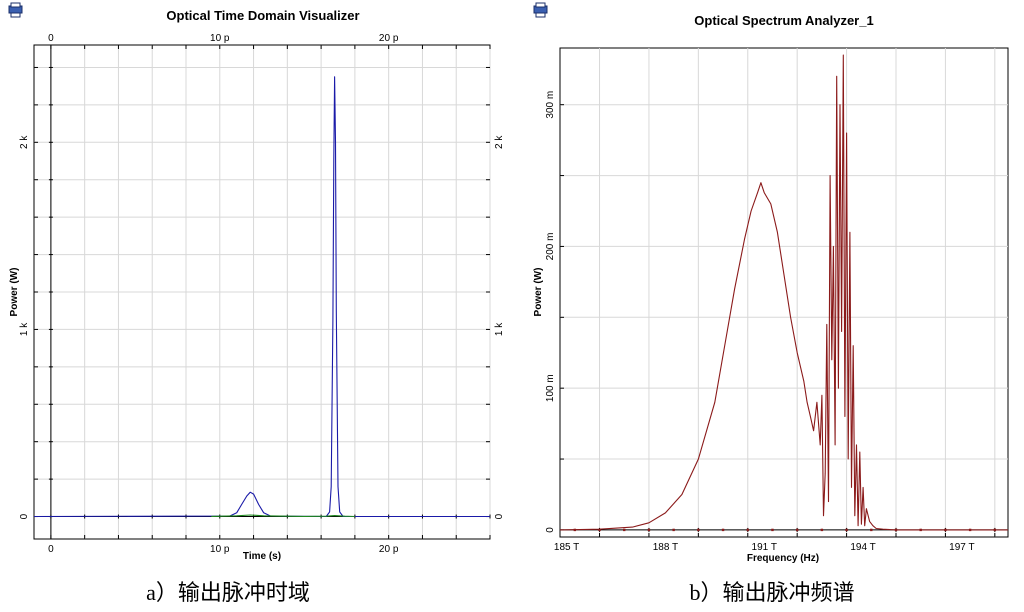 The height and width of the screenshot is (612, 1024). What do you see at coordinates (862, 547) in the screenshot?
I see `x-tick-label: 194 T` at bounding box center [862, 547].